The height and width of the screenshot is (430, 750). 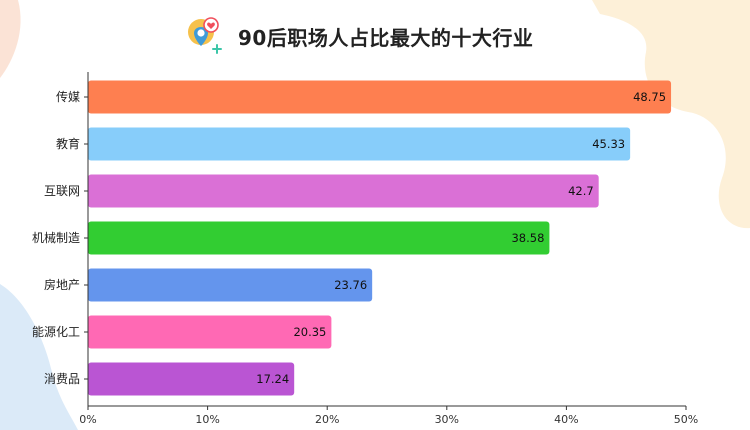 What do you see at coordinates (327, 419) in the screenshot?
I see `x-tick-label: 20%` at bounding box center [327, 419].